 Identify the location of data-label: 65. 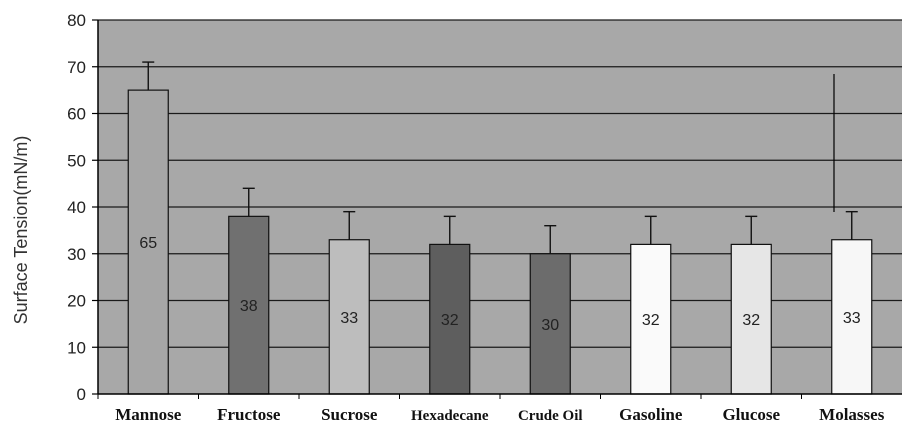
(148, 243).